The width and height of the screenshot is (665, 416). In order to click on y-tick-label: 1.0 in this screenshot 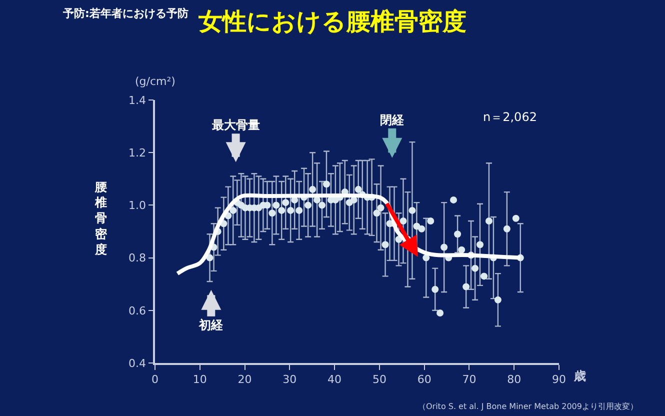, I will do `click(137, 205)`.